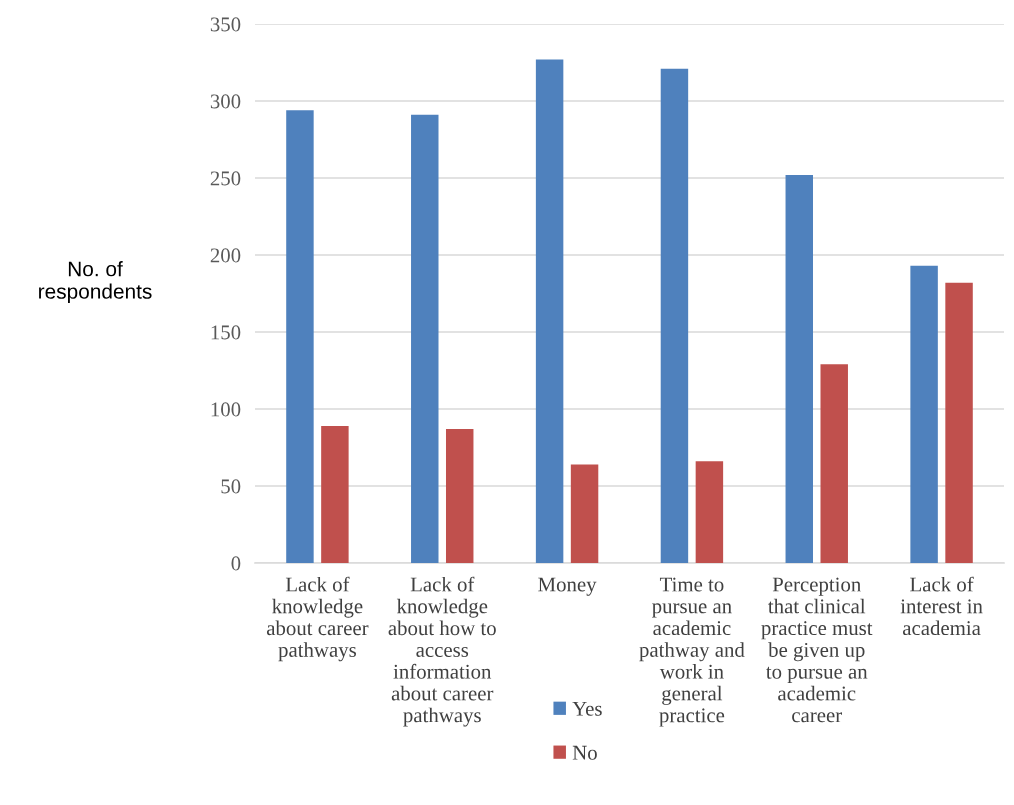 This screenshot has width=1014, height=805. What do you see at coordinates (587, 708) in the screenshot?
I see `legend-label: Yes` at bounding box center [587, 708].